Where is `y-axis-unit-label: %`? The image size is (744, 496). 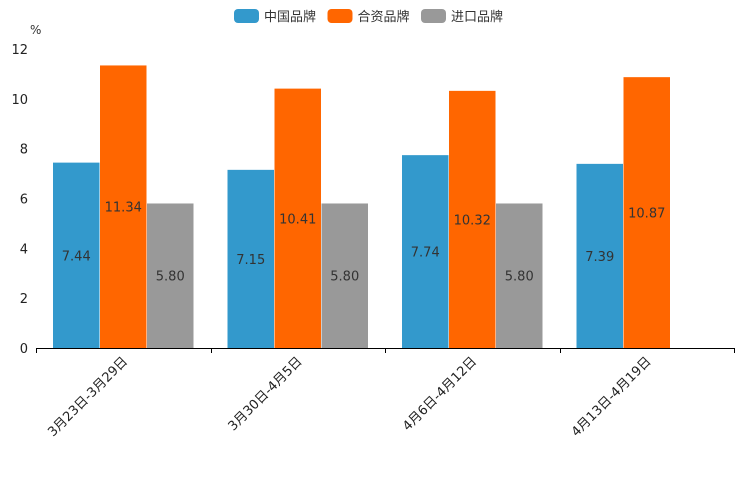 y-axis-unit-label: % is located at coordinates (35, 30).